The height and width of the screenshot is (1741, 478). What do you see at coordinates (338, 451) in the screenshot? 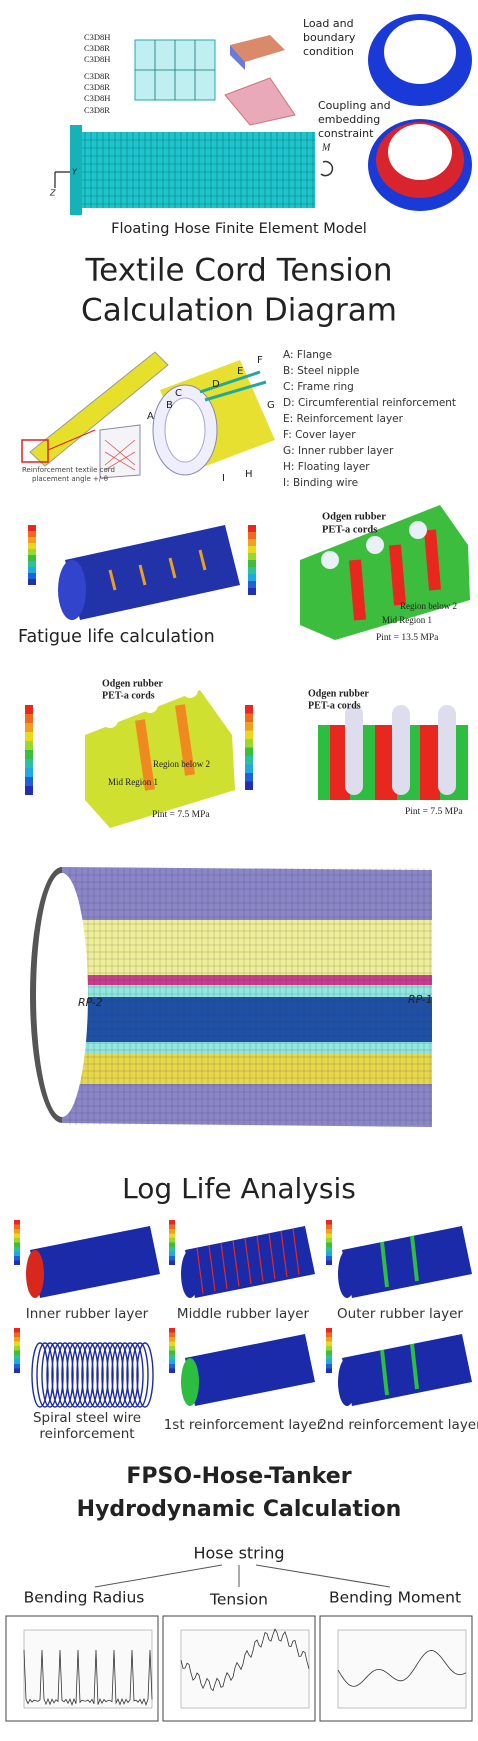
I see `legend-item: G: Inner rubber layer` at bounding box center [338, 451].